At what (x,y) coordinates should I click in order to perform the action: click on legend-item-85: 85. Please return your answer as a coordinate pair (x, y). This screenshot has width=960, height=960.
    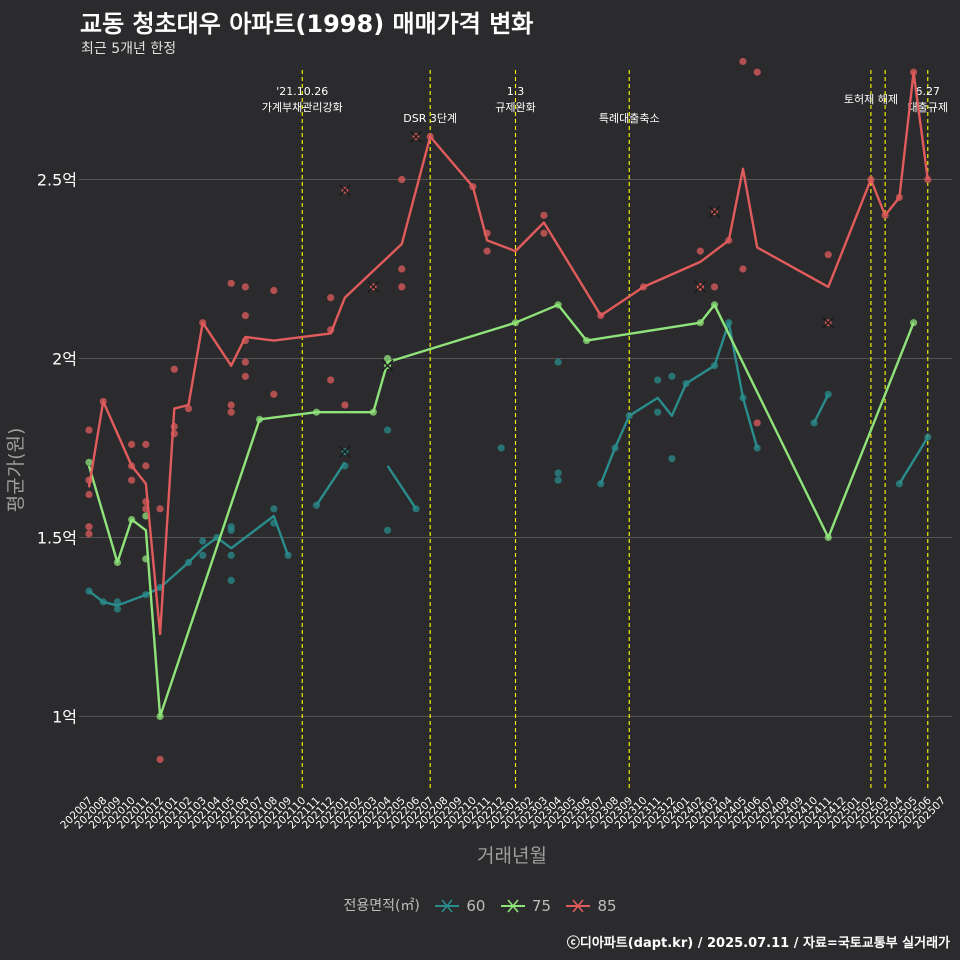
    Looking at the image, I should click on (591, 906).